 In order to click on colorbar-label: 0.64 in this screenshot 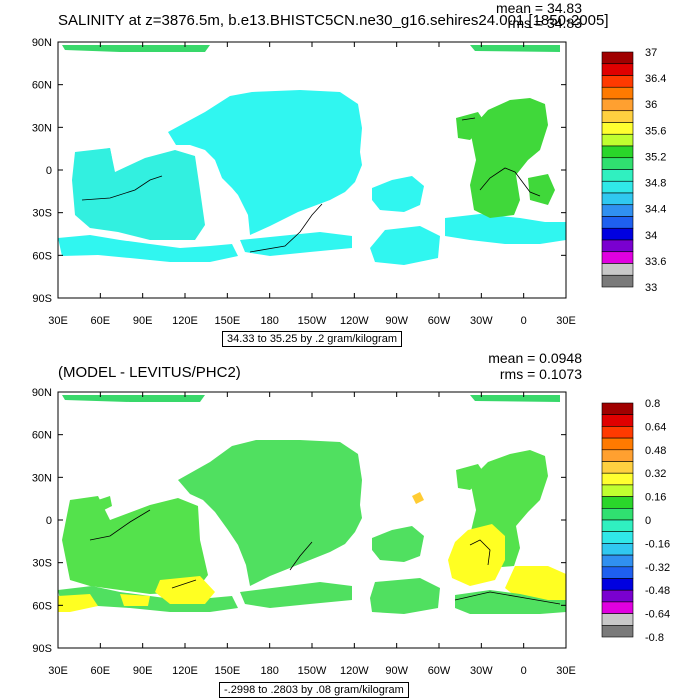, I will do `click(655, 427)`.